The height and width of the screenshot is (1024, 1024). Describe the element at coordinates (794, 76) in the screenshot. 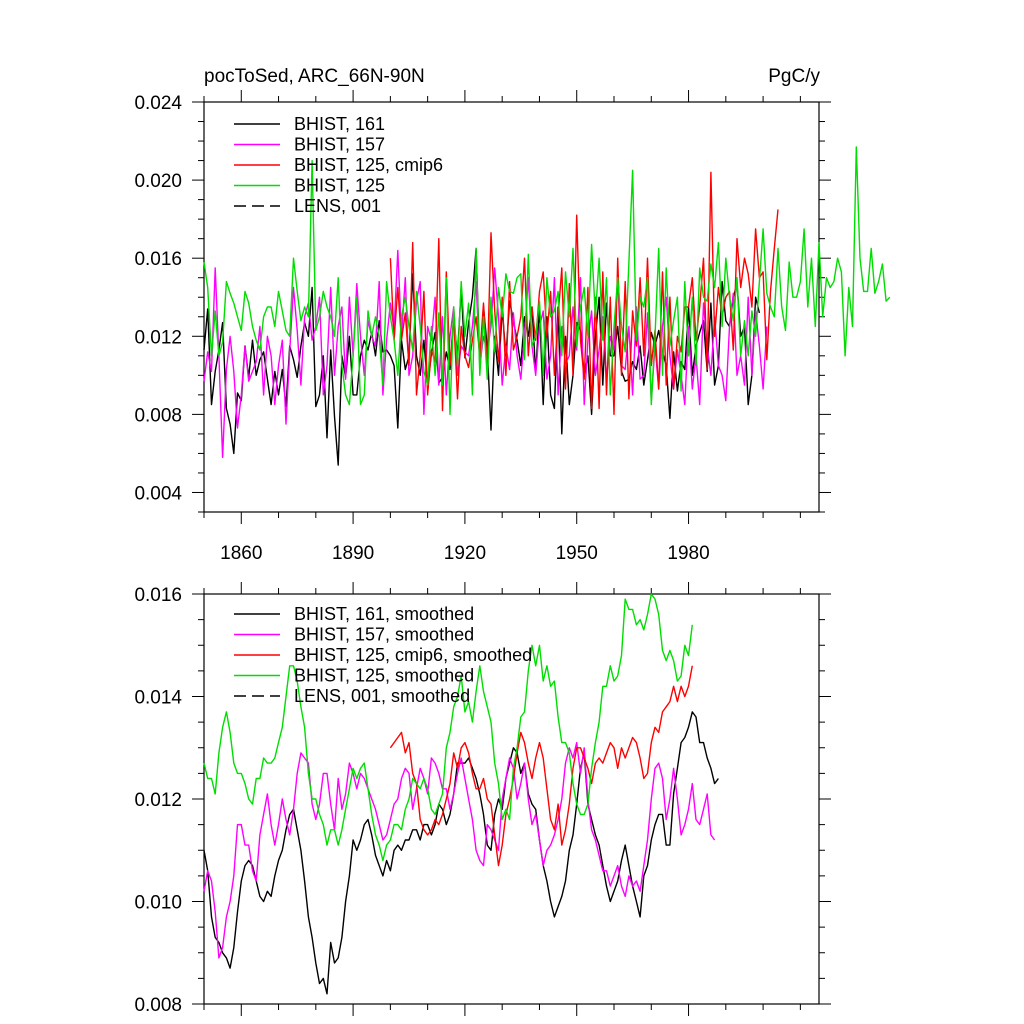

I see `units-label: PgC/y` at that location.